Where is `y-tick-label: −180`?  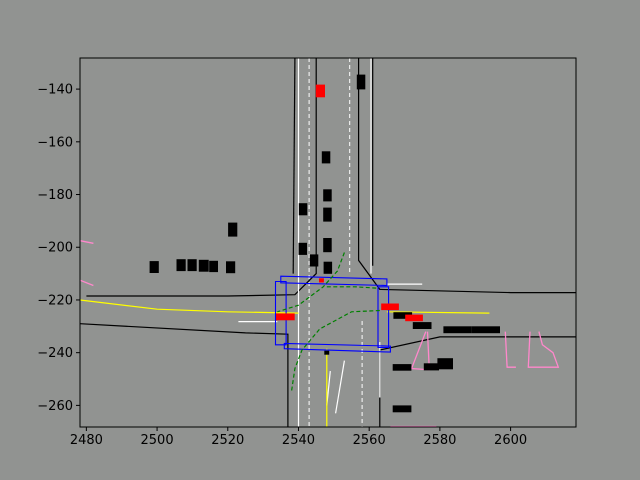
y-tick-label: −180 is located at coordinates (55, 195).